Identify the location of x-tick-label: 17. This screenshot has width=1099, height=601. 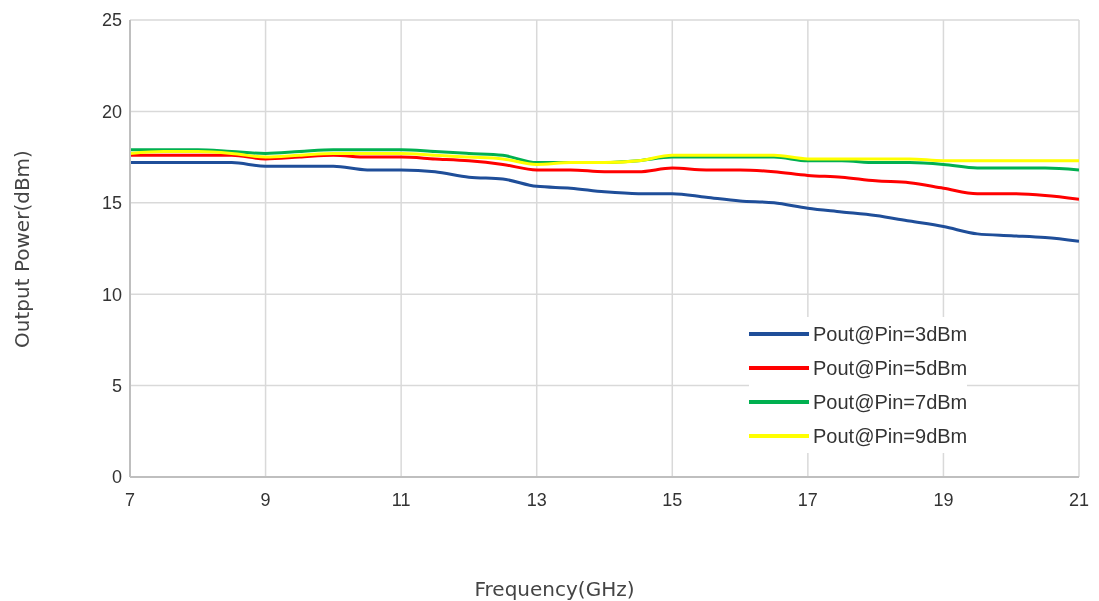
(807, 499).